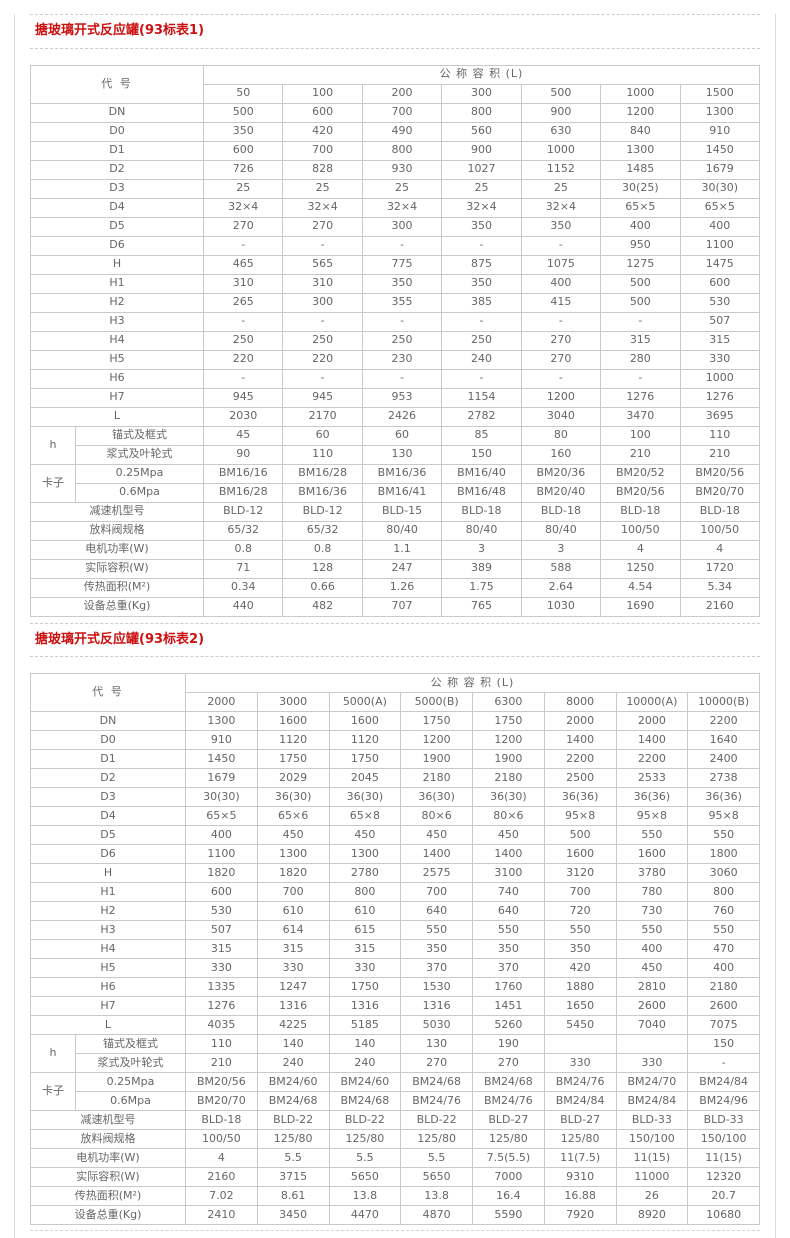 The width and height of the screenshot is (790, 1238). I want to click on spec-cell: 125/80, so click(293, 1139).